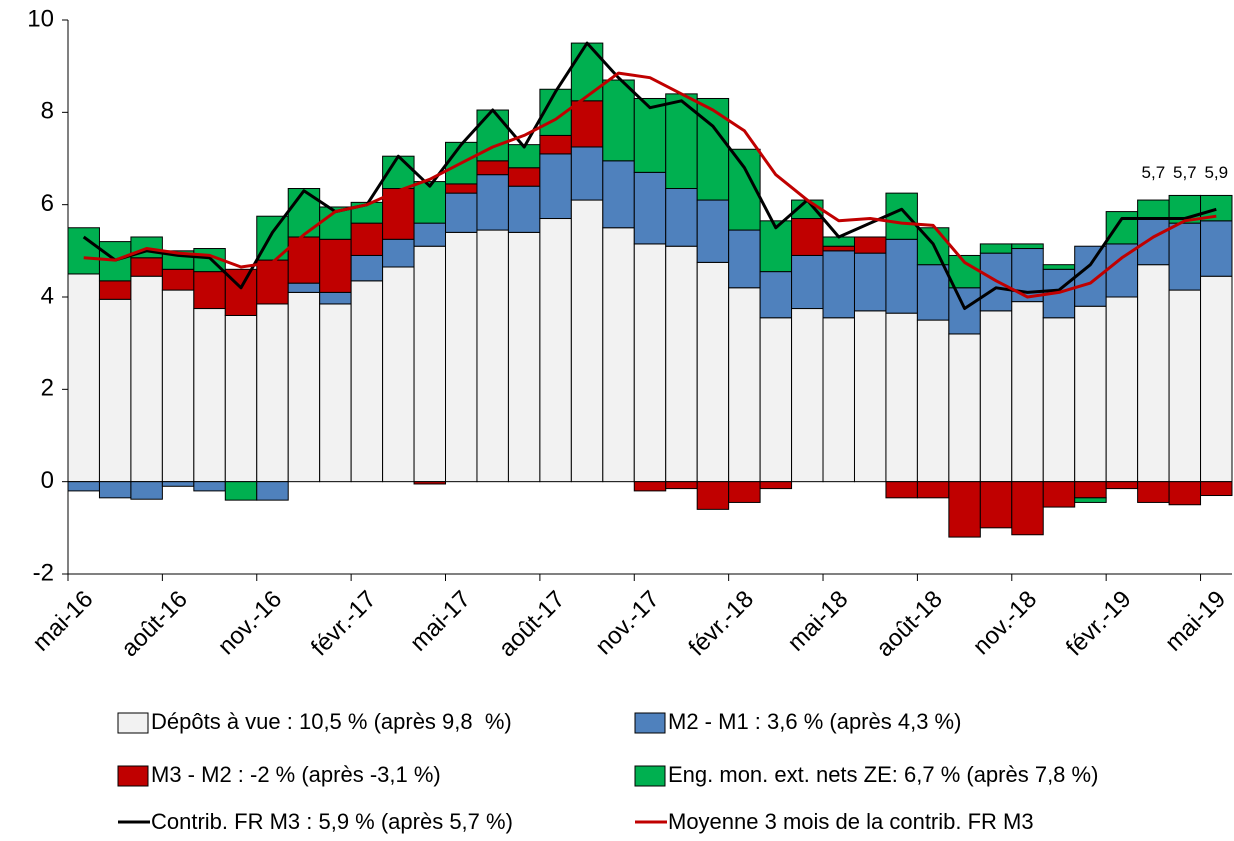 Image resolution: width=1234 pixels, height=841 pixels. Describe the element at coordinates (47, 388) in the screenshot. I see `y-tick-label: 2` at that location.